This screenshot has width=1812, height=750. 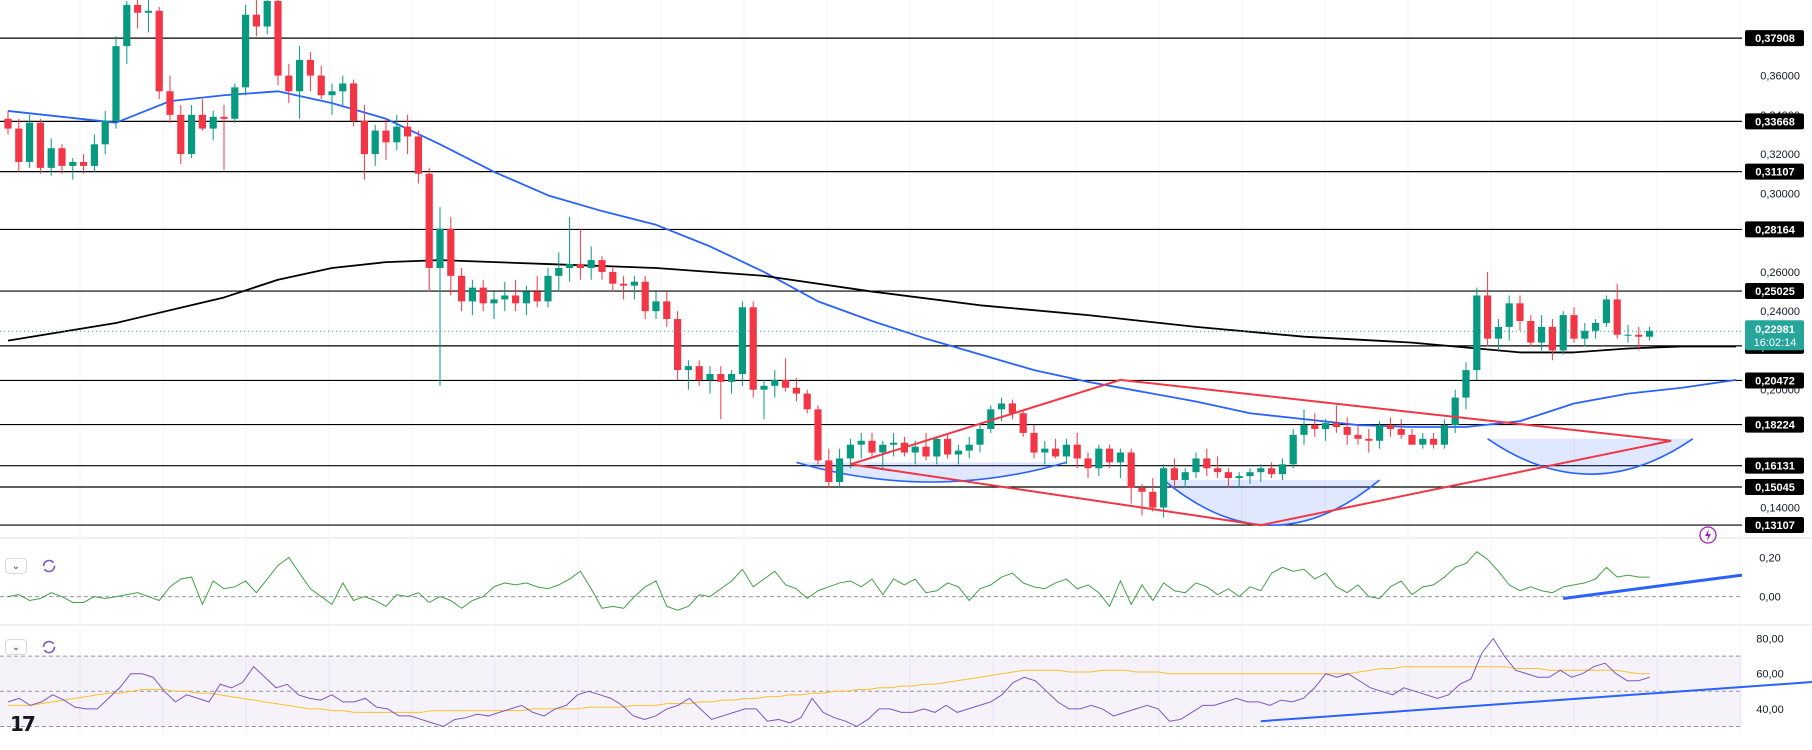 I want to click on price-tick: 0,26000, so click(x=1780, y=273).